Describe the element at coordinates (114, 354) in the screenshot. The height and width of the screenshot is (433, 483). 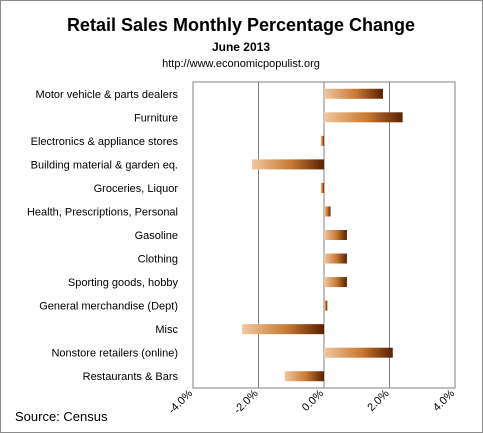
I see `category-label: Nonstore retailers (online)` at that location.